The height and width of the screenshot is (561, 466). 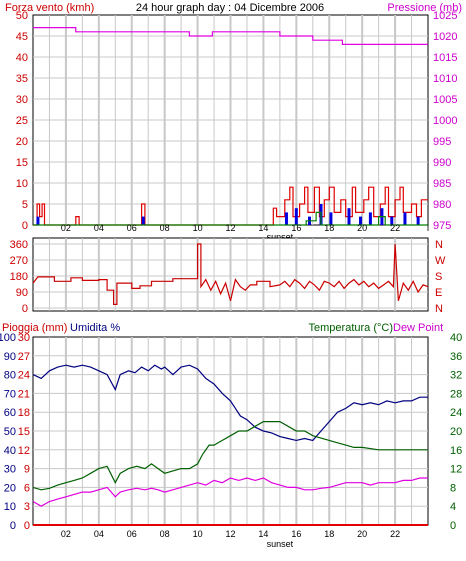 What do you see at coordinates (24, 413) in the screenshot?
I see `y-tick-label-rain: 18` at bounding box center [24, 413].